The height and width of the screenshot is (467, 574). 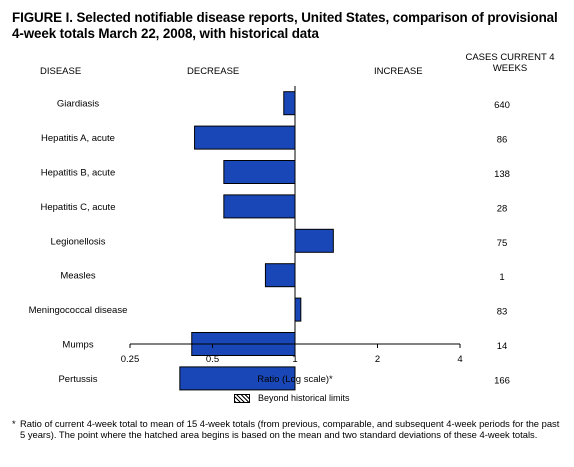 I want to click on cases-value: 86, so click(x=502, y=140).